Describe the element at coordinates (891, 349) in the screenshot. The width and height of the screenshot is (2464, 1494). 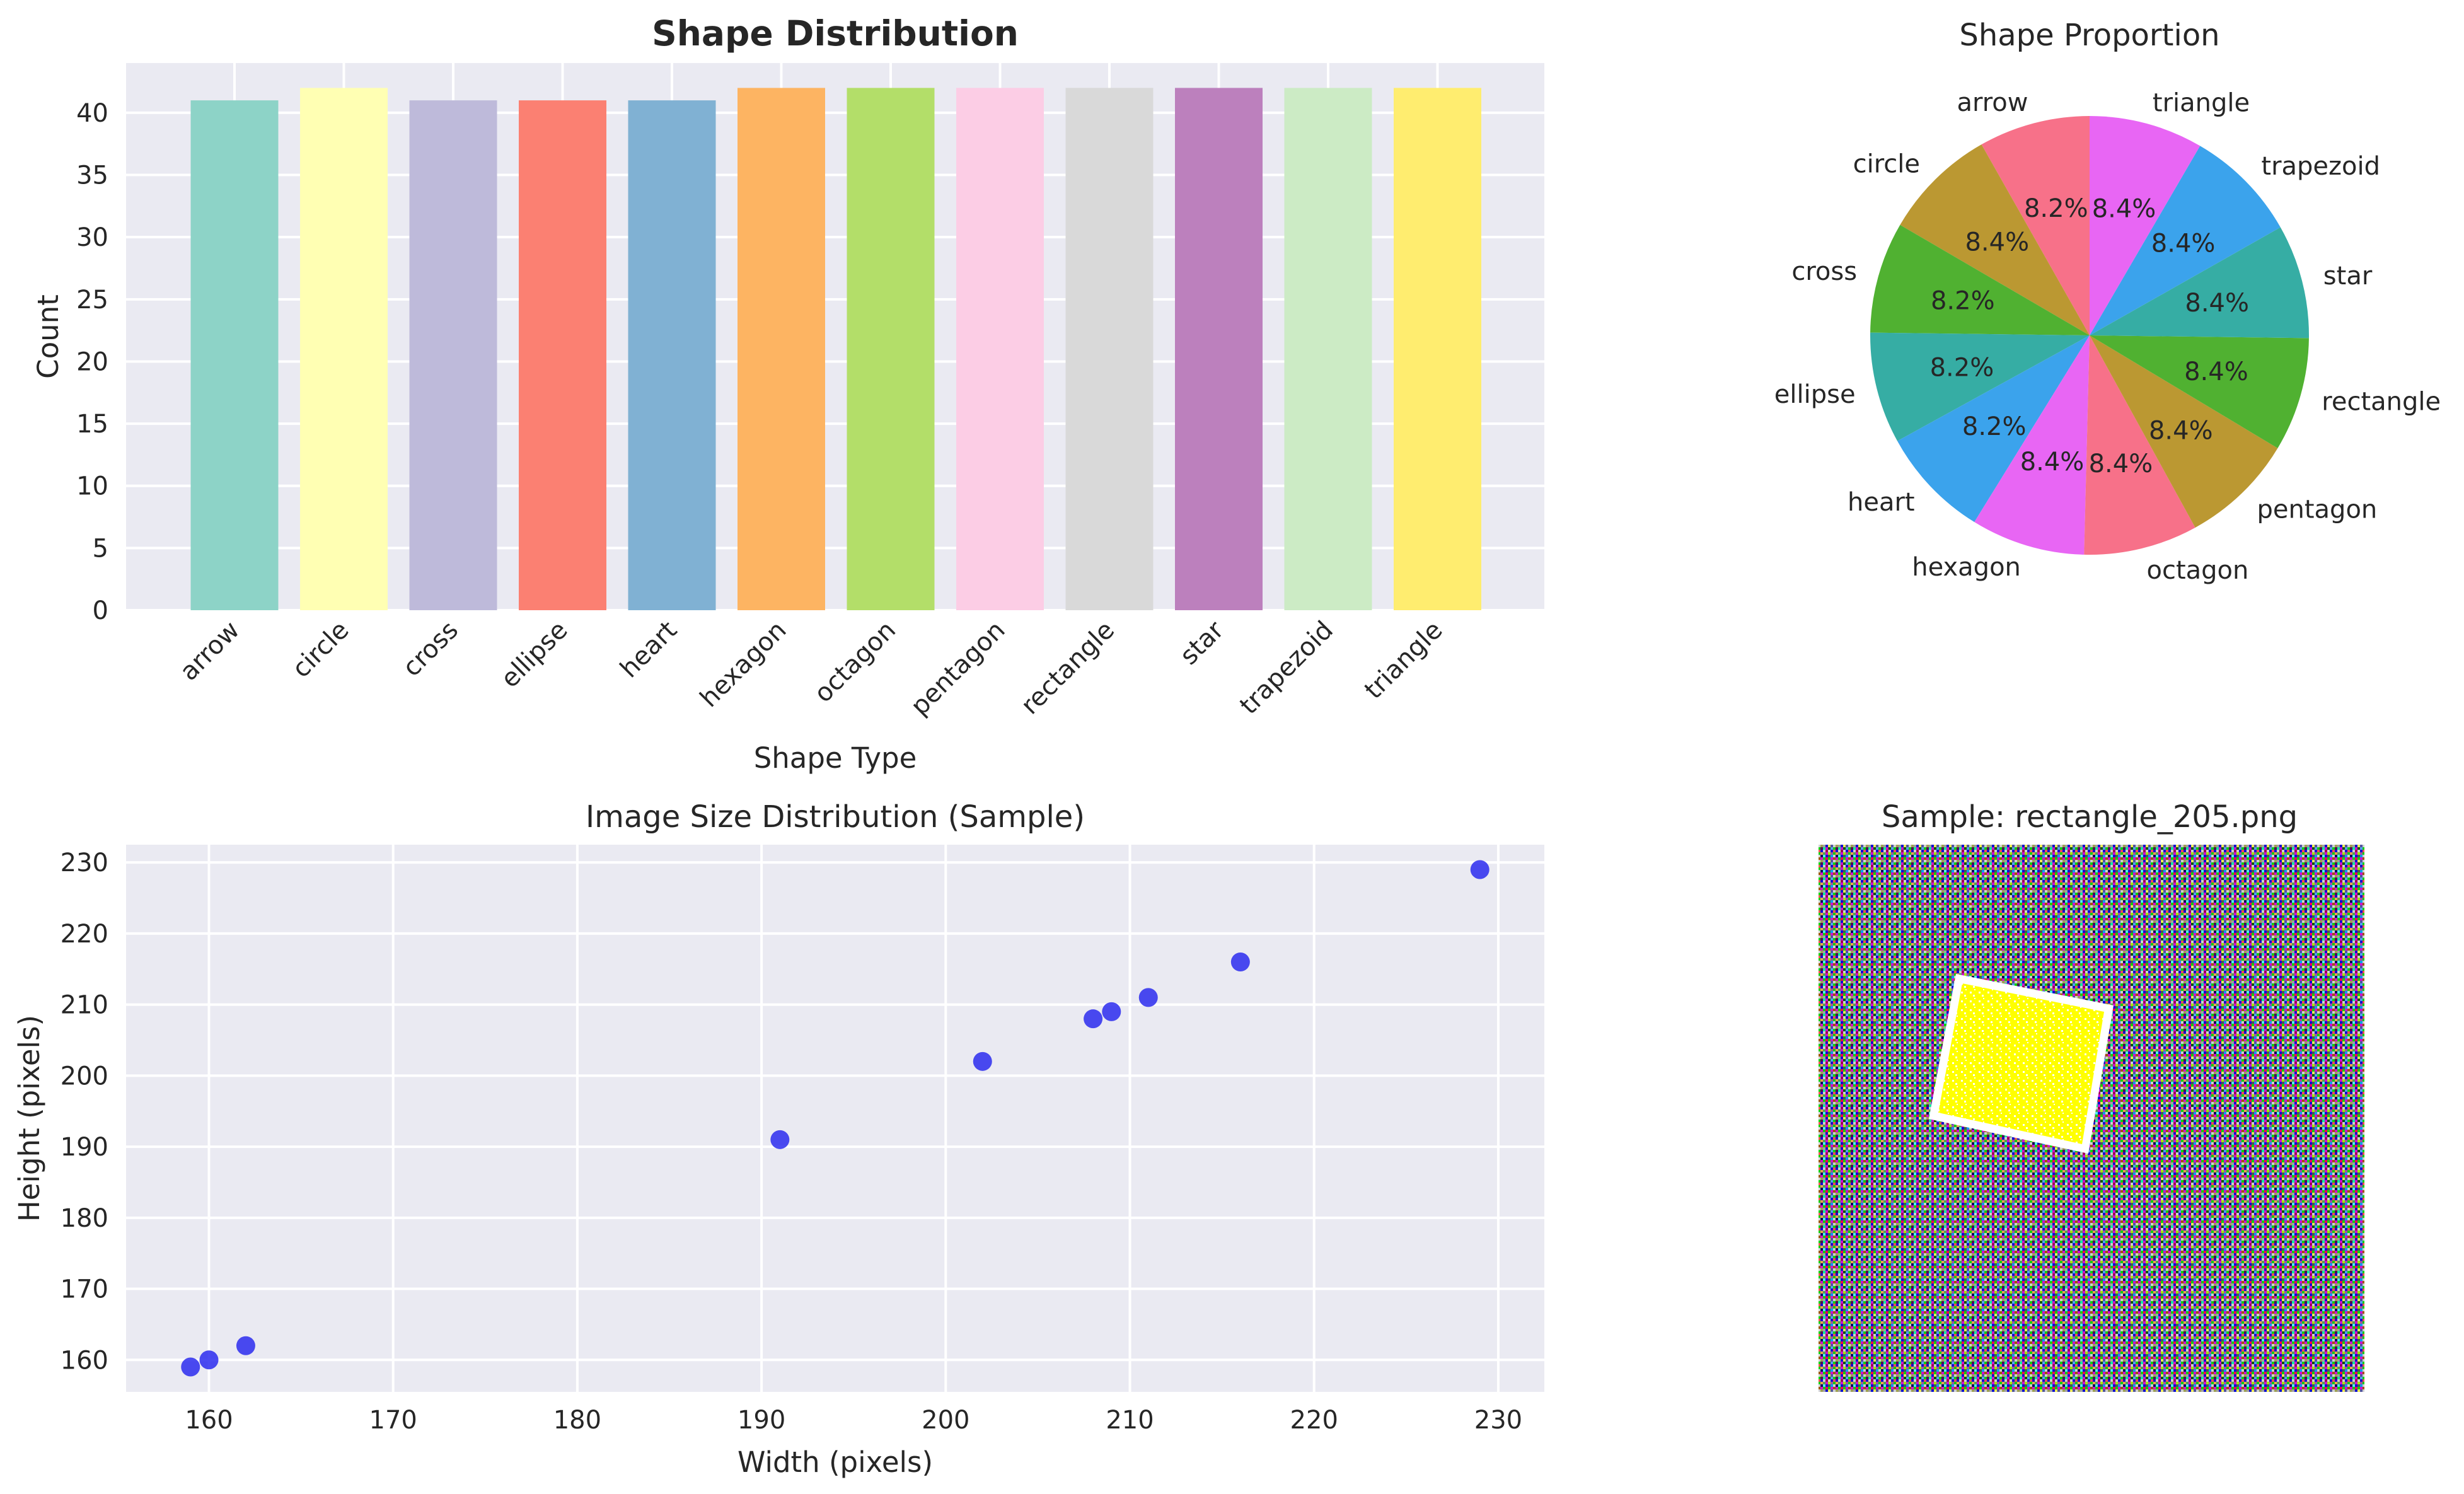
I see `bar-octagon` at that location.